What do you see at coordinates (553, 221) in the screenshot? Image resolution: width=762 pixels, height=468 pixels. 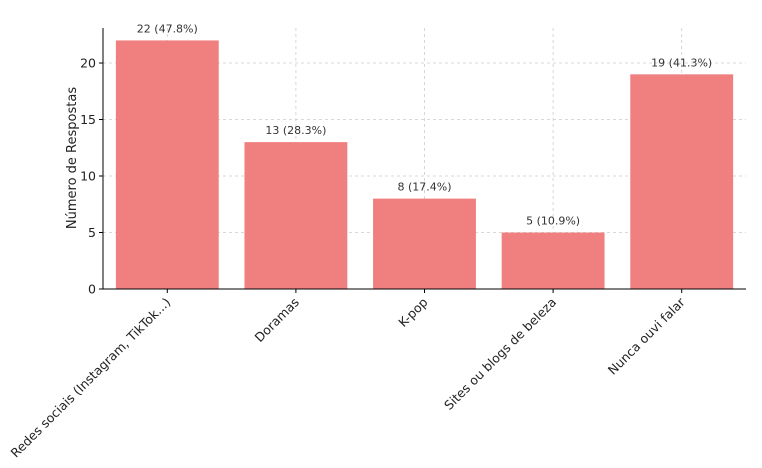 I see `bar-value-label: 5 (10.9%)` at bounding box center [553, 221].